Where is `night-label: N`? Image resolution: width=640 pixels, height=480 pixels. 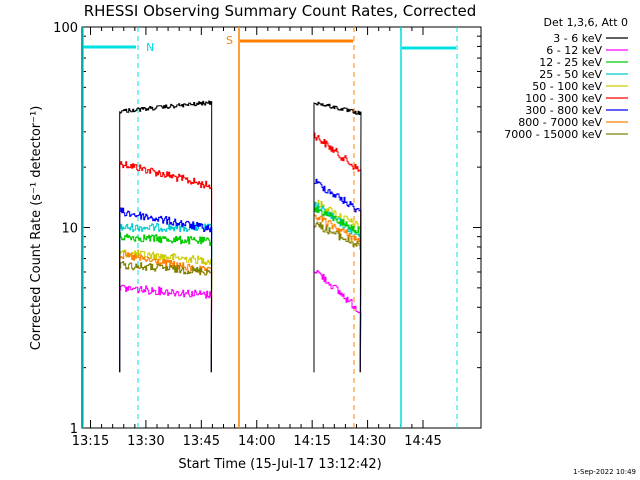
night-label: N is located at coordinates (150, 47).